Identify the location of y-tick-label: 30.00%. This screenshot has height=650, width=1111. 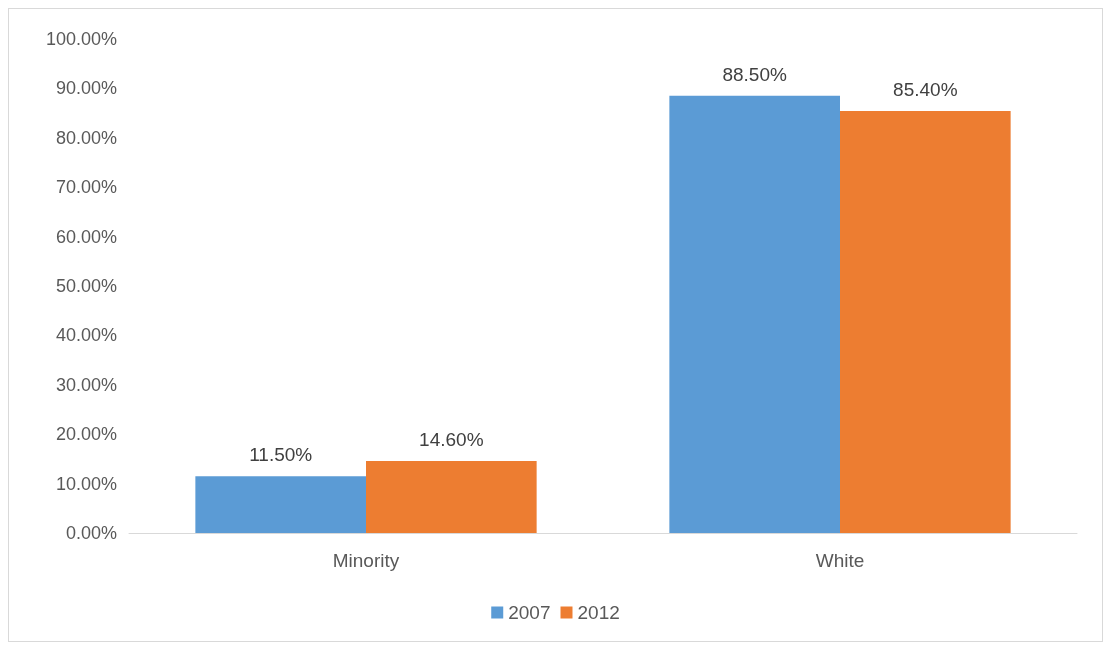
(86, 384).